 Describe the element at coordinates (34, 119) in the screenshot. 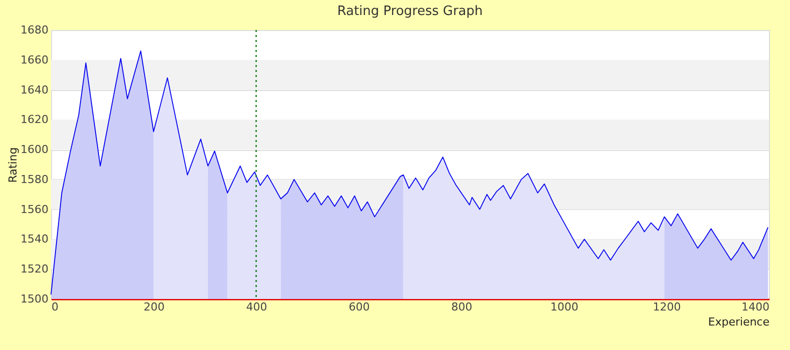

I see `y-tick-label: 1620` at that location.